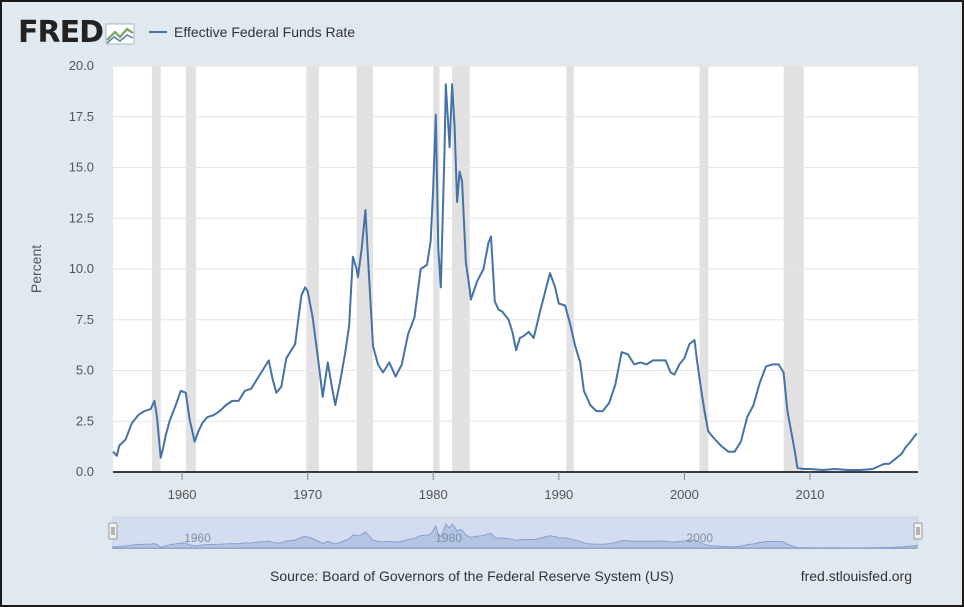  I want to click on x-tick-label: 1970, so click(307, 494).